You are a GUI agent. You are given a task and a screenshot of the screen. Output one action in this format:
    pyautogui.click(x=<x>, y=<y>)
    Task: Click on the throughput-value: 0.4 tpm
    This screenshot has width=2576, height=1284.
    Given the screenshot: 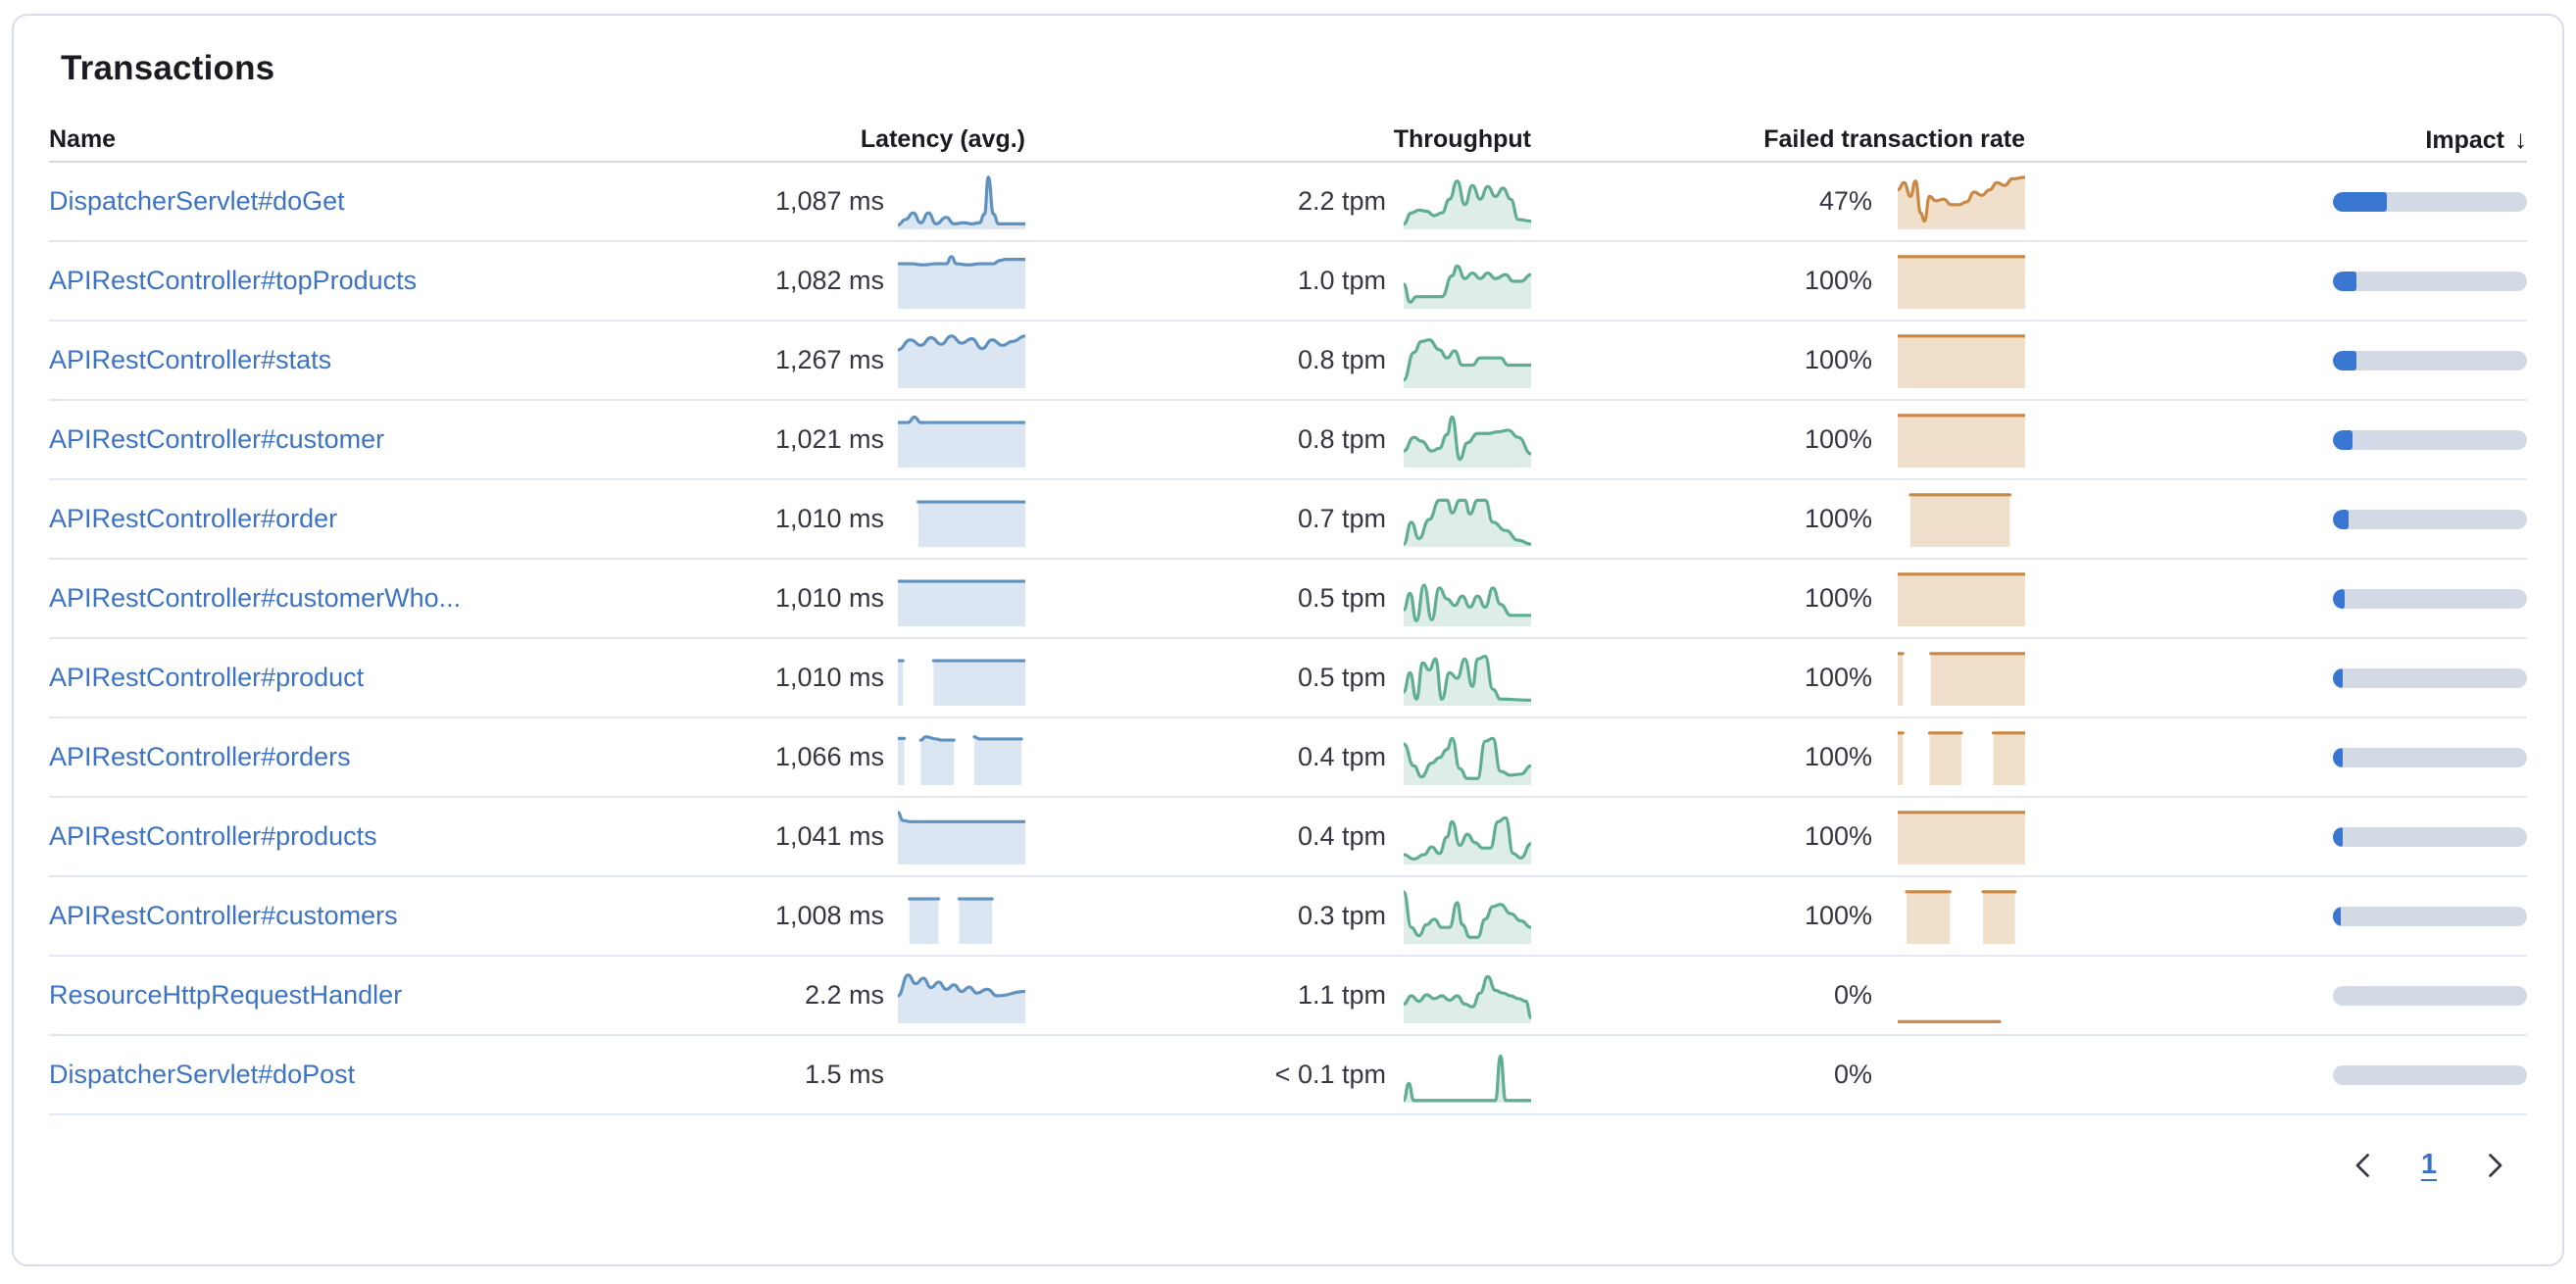 What is the action you would take?
    pyautogui.click(x=1341, y=836)
    